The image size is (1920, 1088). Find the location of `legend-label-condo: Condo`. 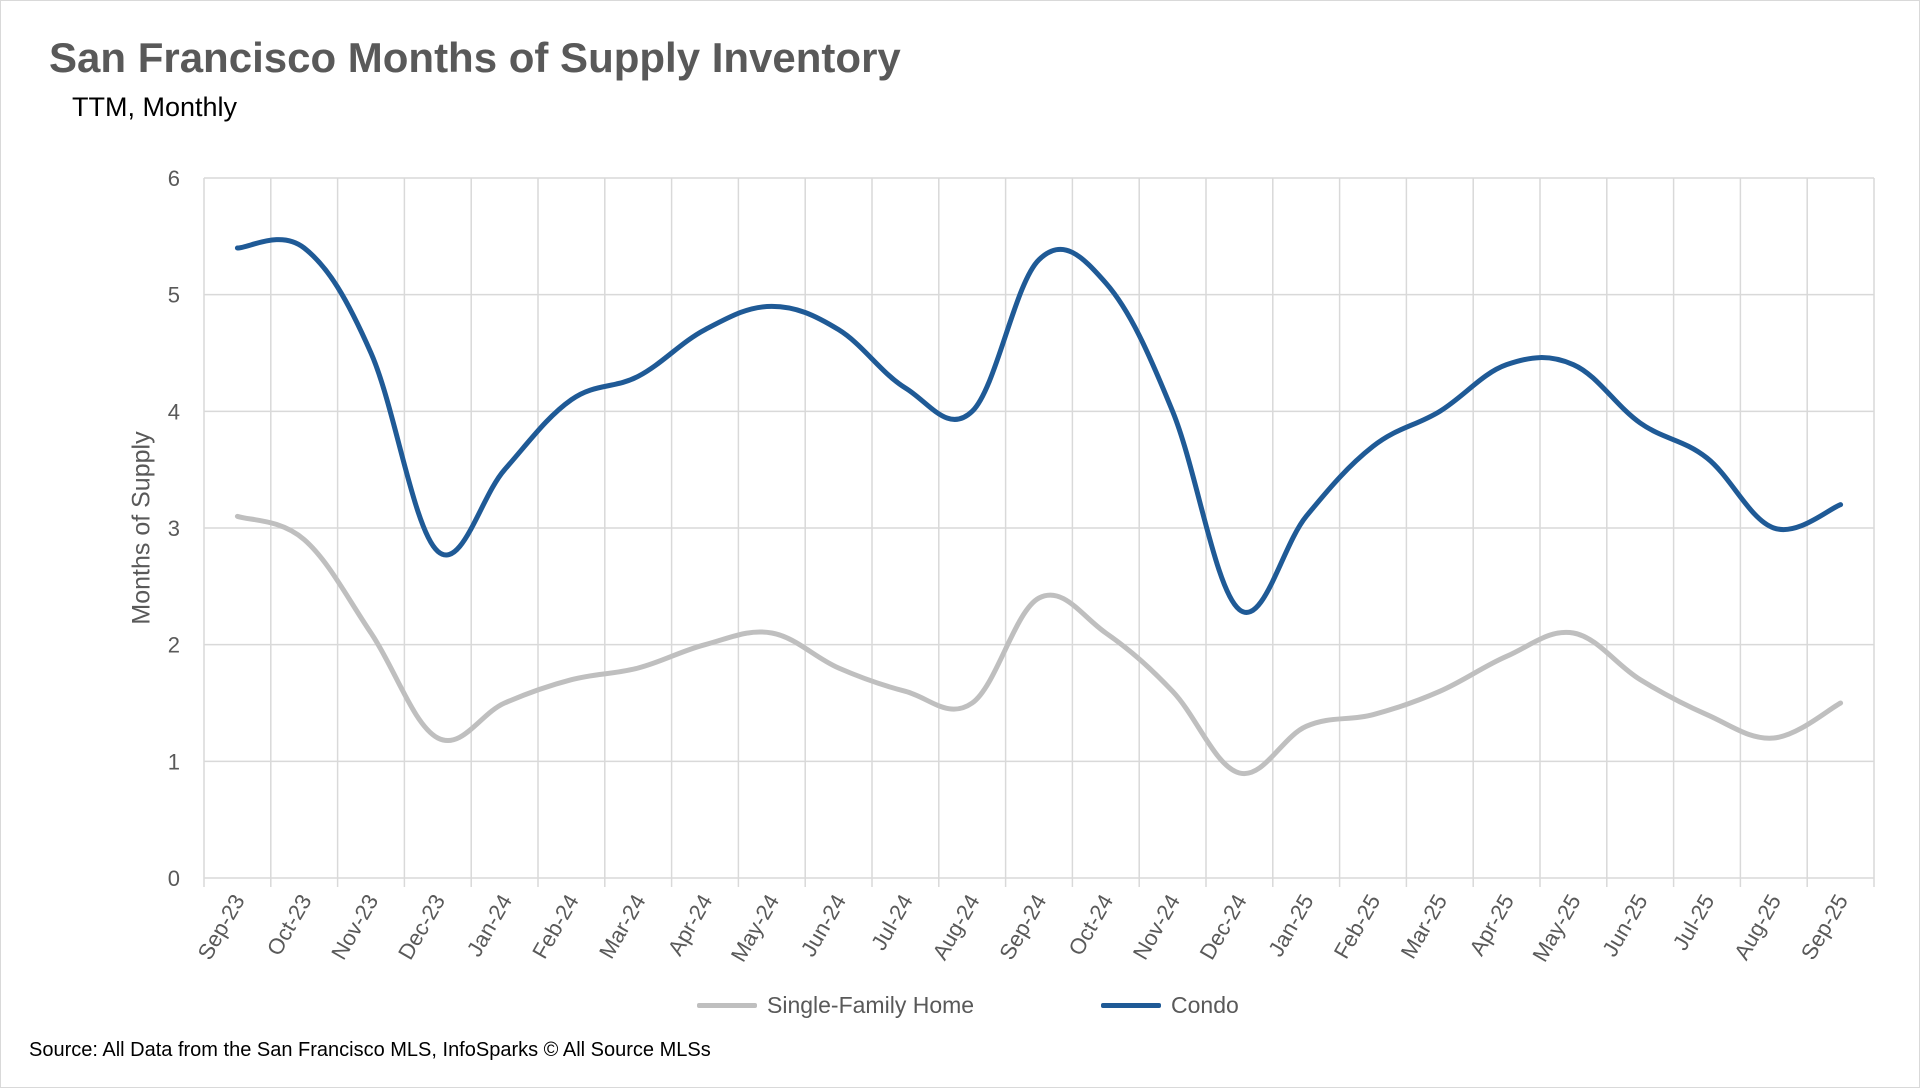

legend-label-condo: Condo is located at coordinates (1205, 1004).